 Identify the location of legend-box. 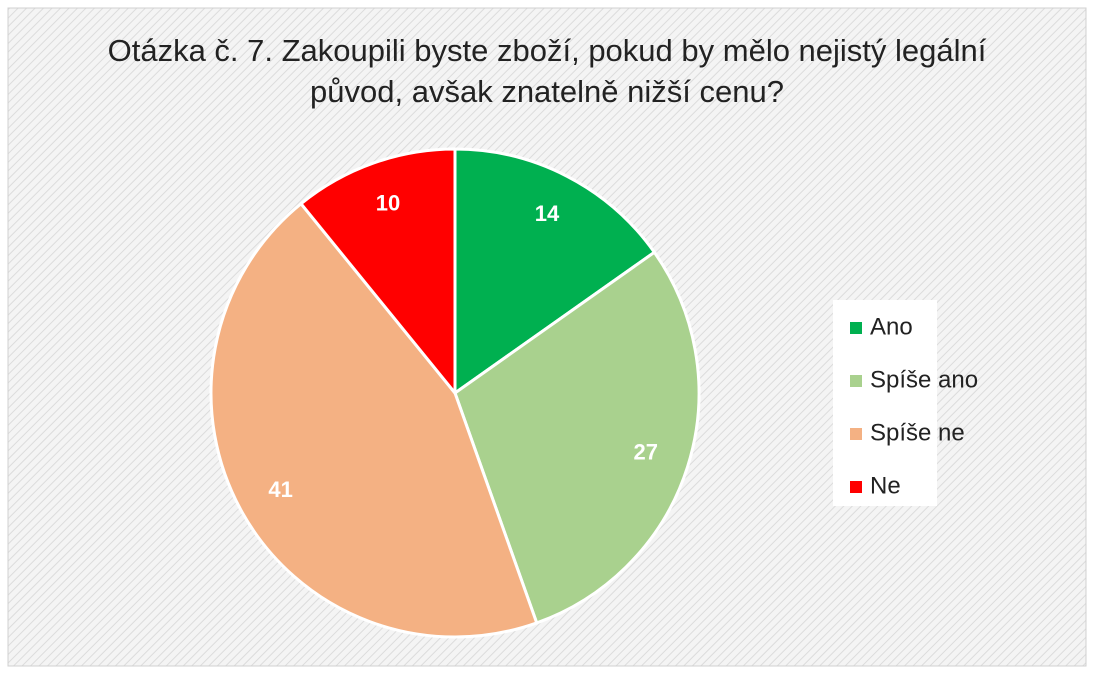
(885, 403).